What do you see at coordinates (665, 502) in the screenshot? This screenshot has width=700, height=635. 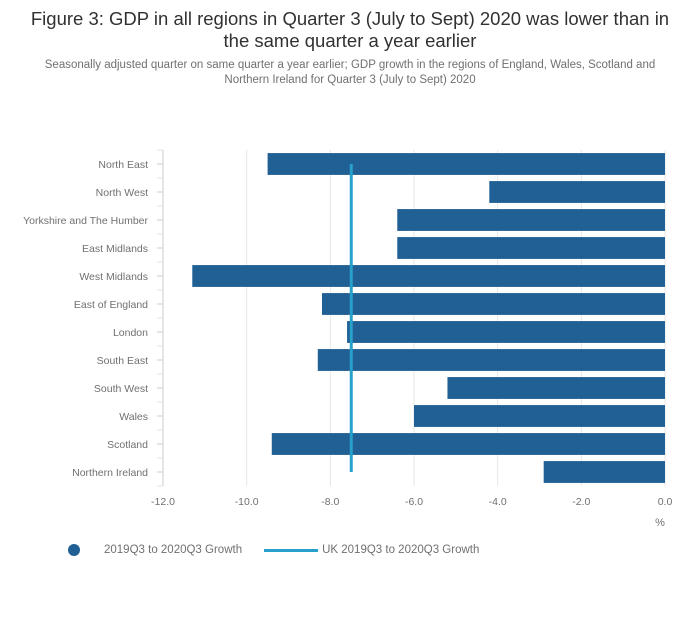 I see `x-tick-label: 0.0` at bounding box center [665, 502].